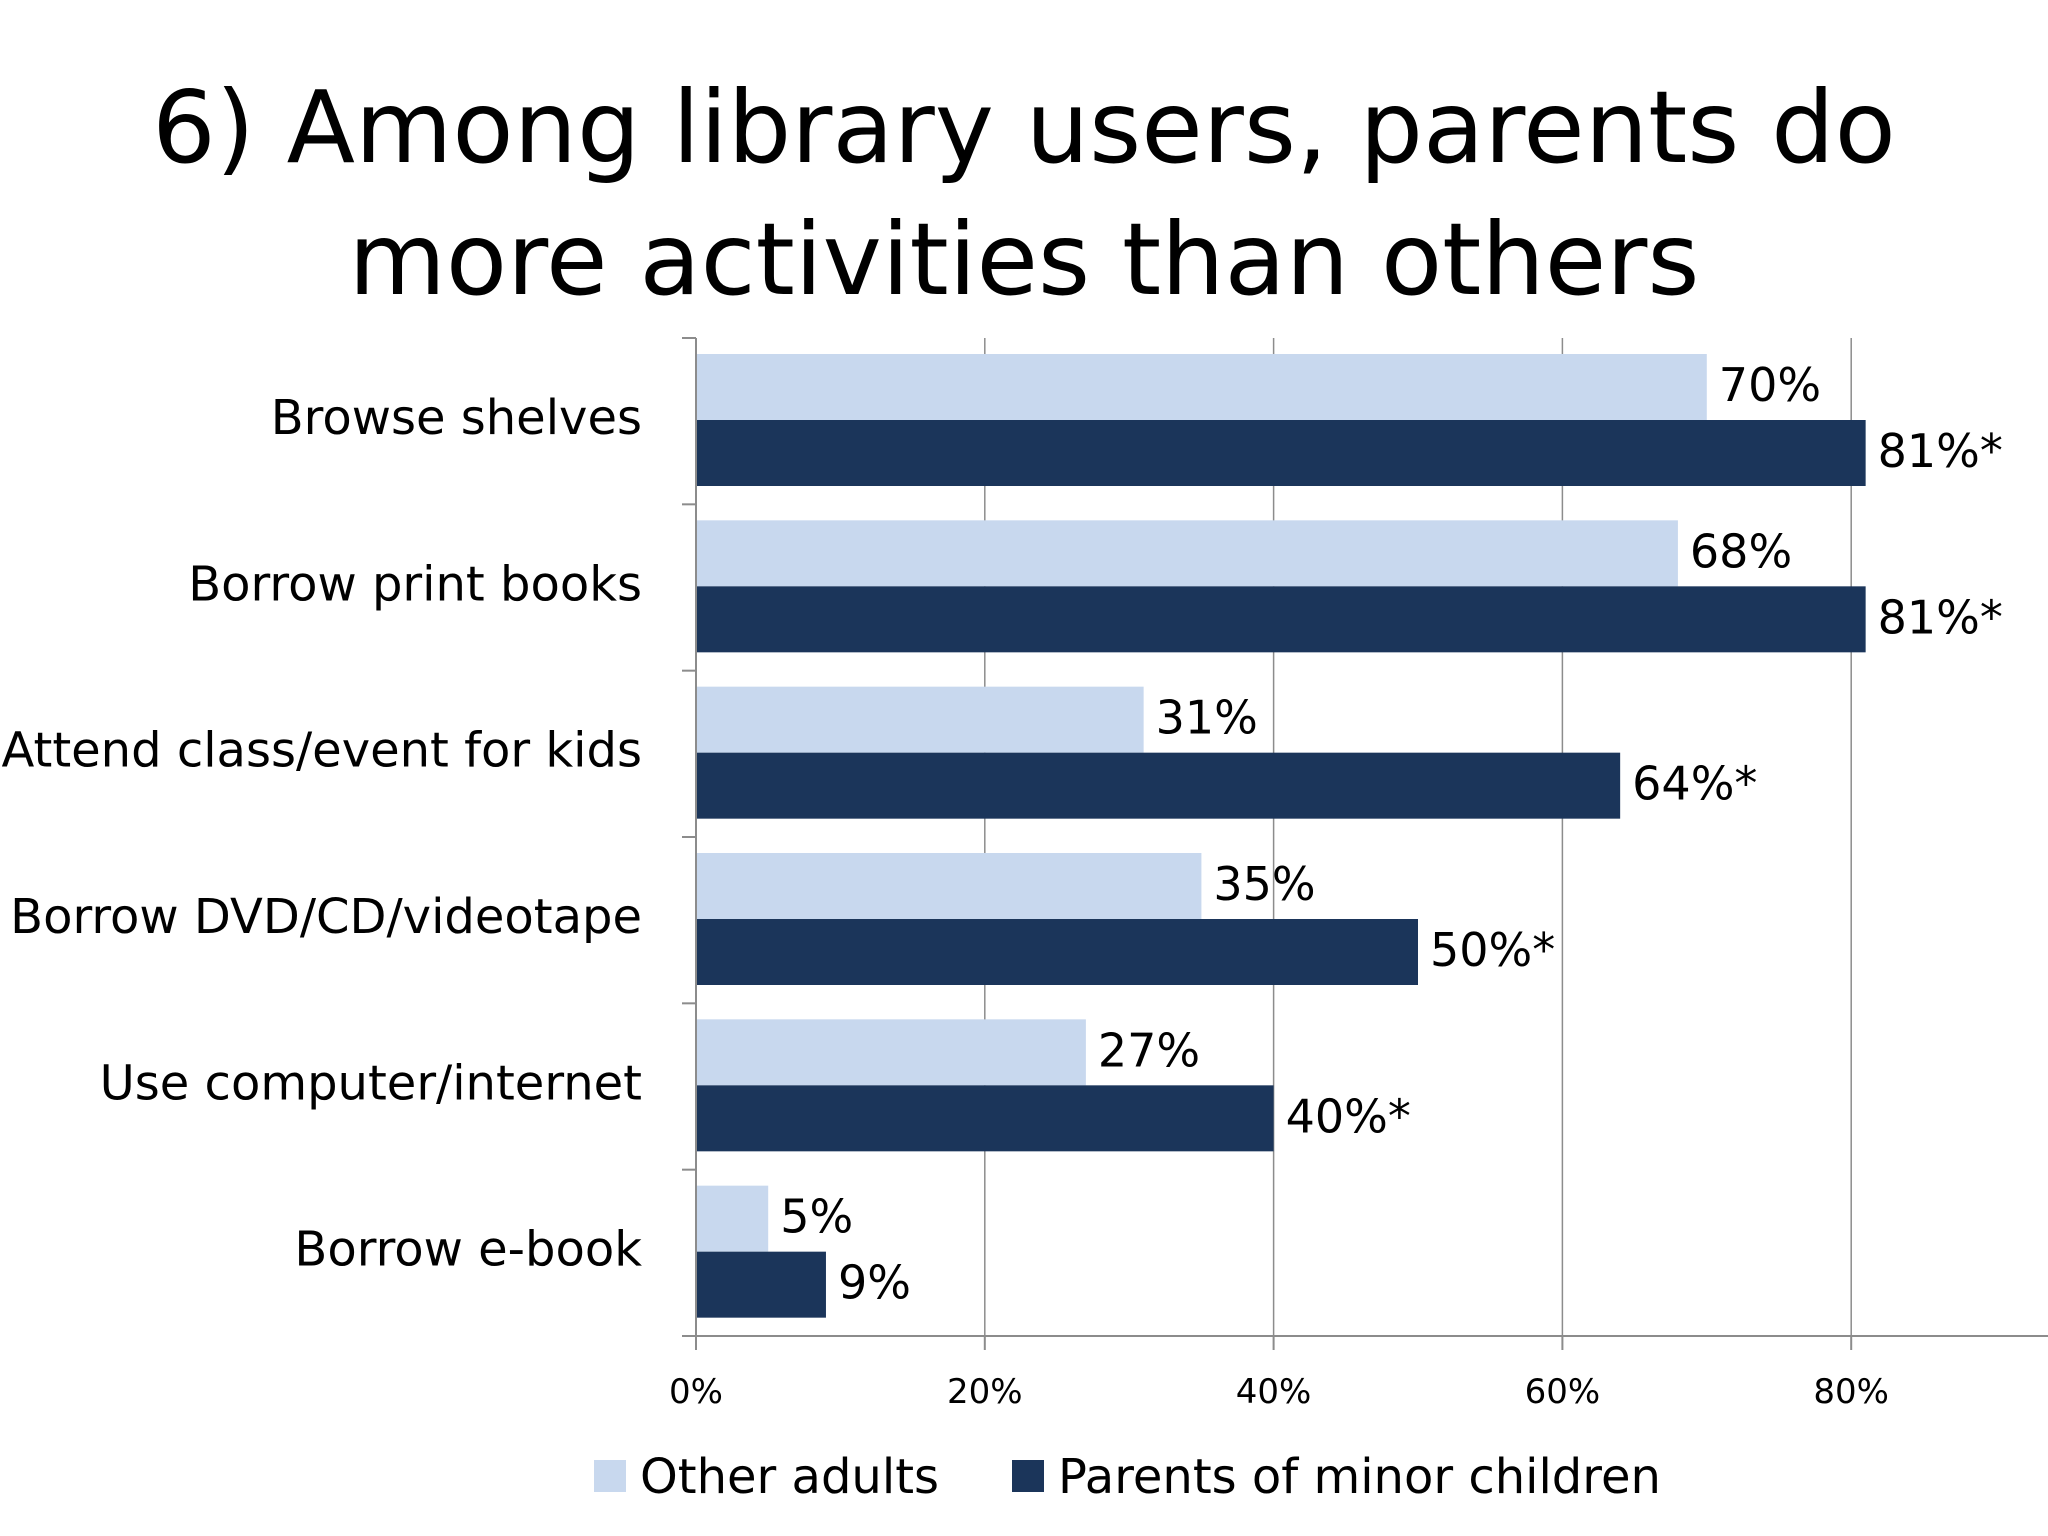 The height and width of the screenshot is (1536, 2048). What do you see at coordinates (1851, 1392) in the screenshot?
I see `x-tick-label: 80%` at bounding box center [1851, 1392].